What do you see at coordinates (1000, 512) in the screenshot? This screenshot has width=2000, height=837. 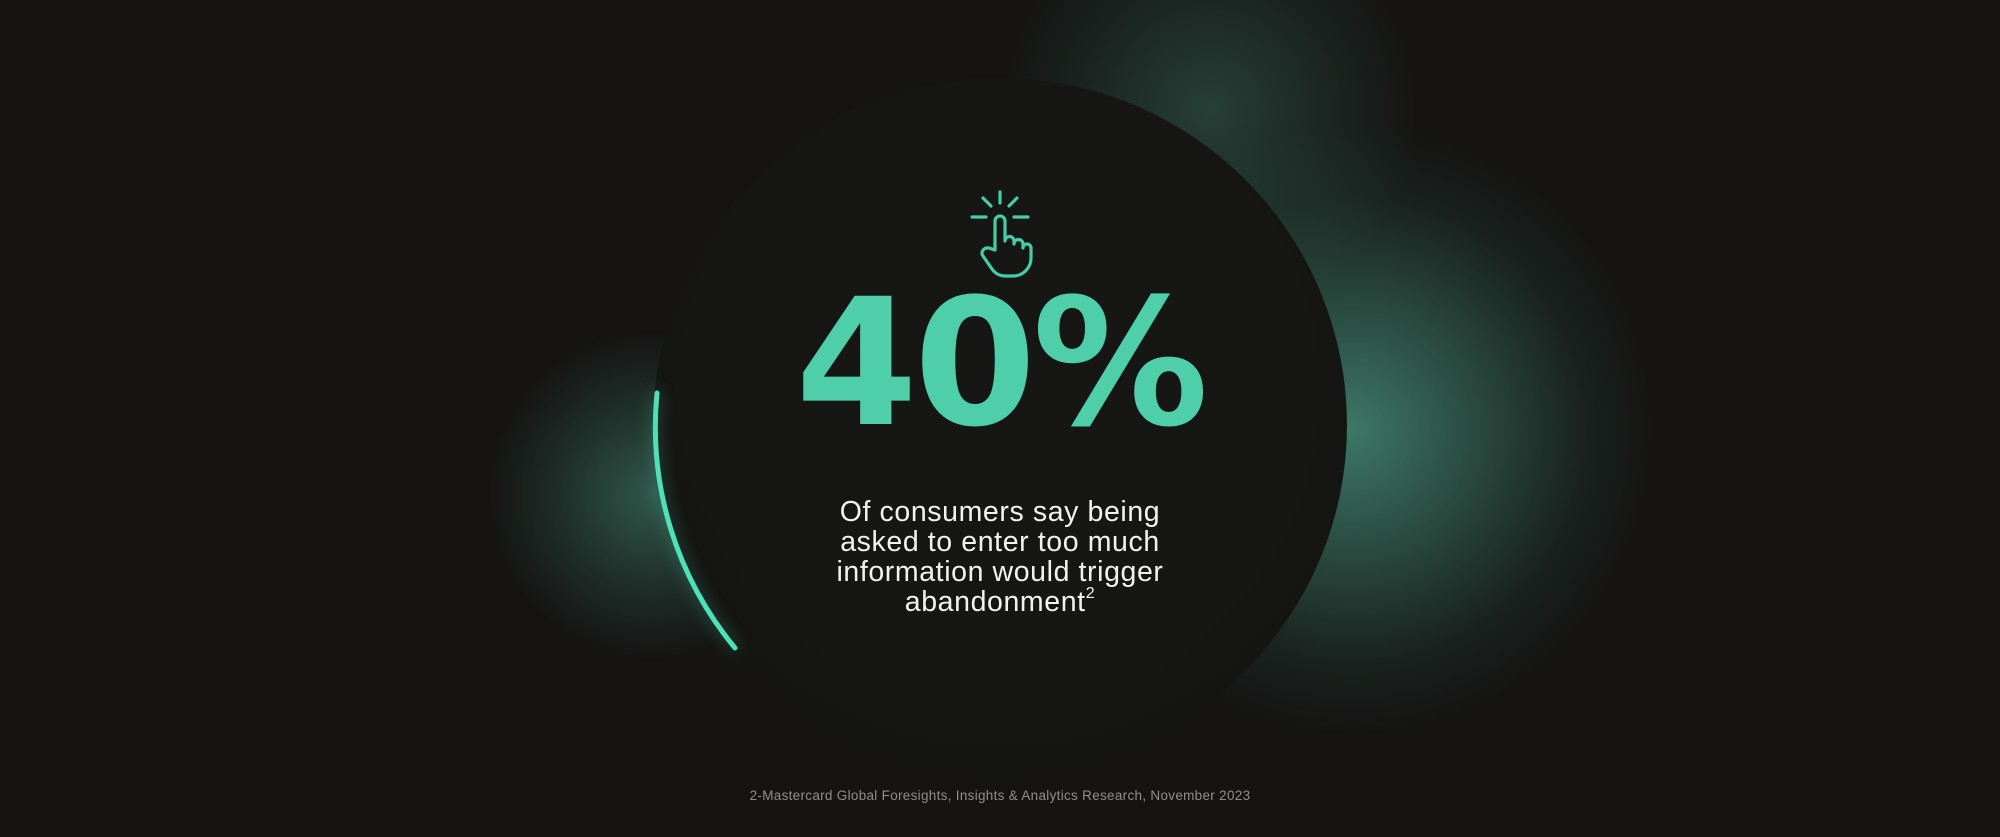 I see `statement-line: Of consumers say being` at bounding box center [1000, 512].